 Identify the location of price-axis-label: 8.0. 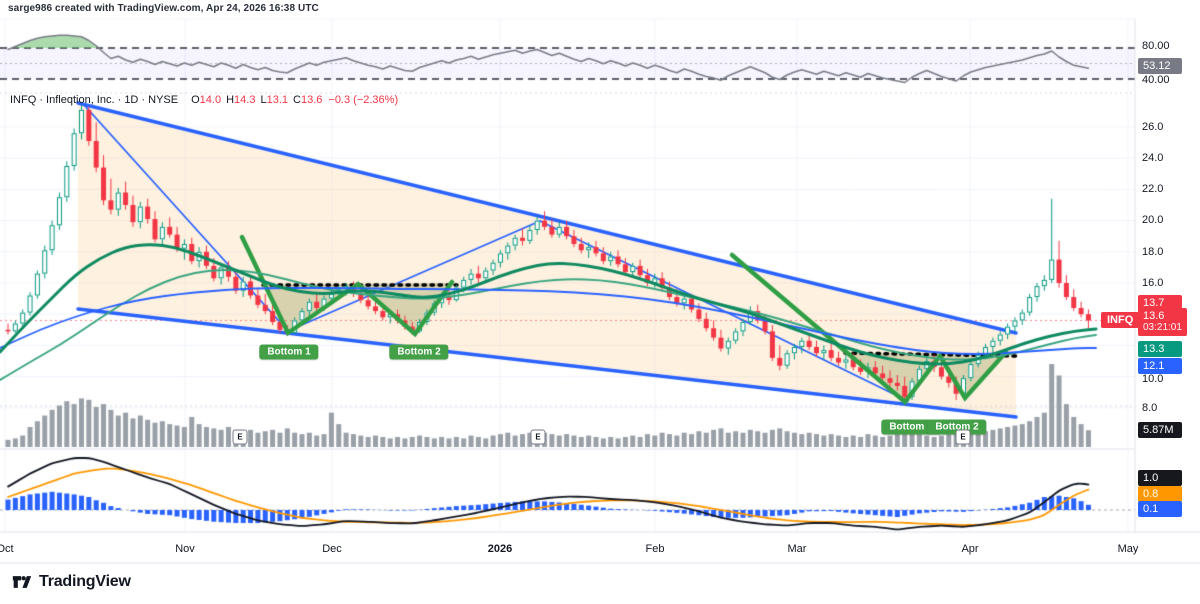
(1150, 408).